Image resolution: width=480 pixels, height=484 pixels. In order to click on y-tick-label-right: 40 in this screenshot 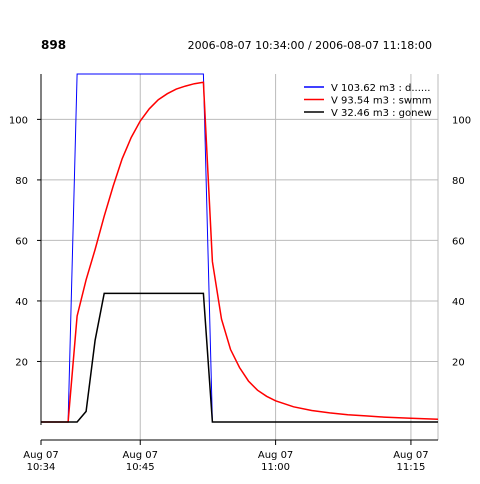, I will do `click(458, 302)`.